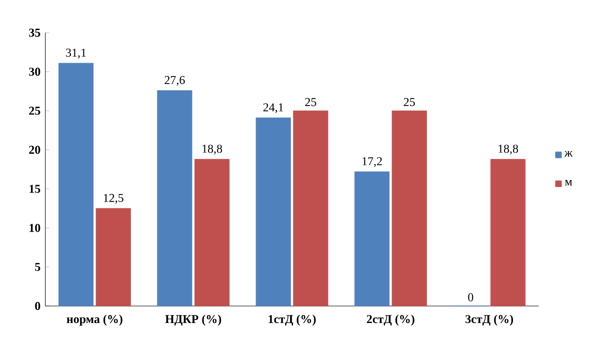  What do you see at coordinates (34, 72) in the screenshot?
I see `y-tick-label: 30` at bounding box center [34, 72].